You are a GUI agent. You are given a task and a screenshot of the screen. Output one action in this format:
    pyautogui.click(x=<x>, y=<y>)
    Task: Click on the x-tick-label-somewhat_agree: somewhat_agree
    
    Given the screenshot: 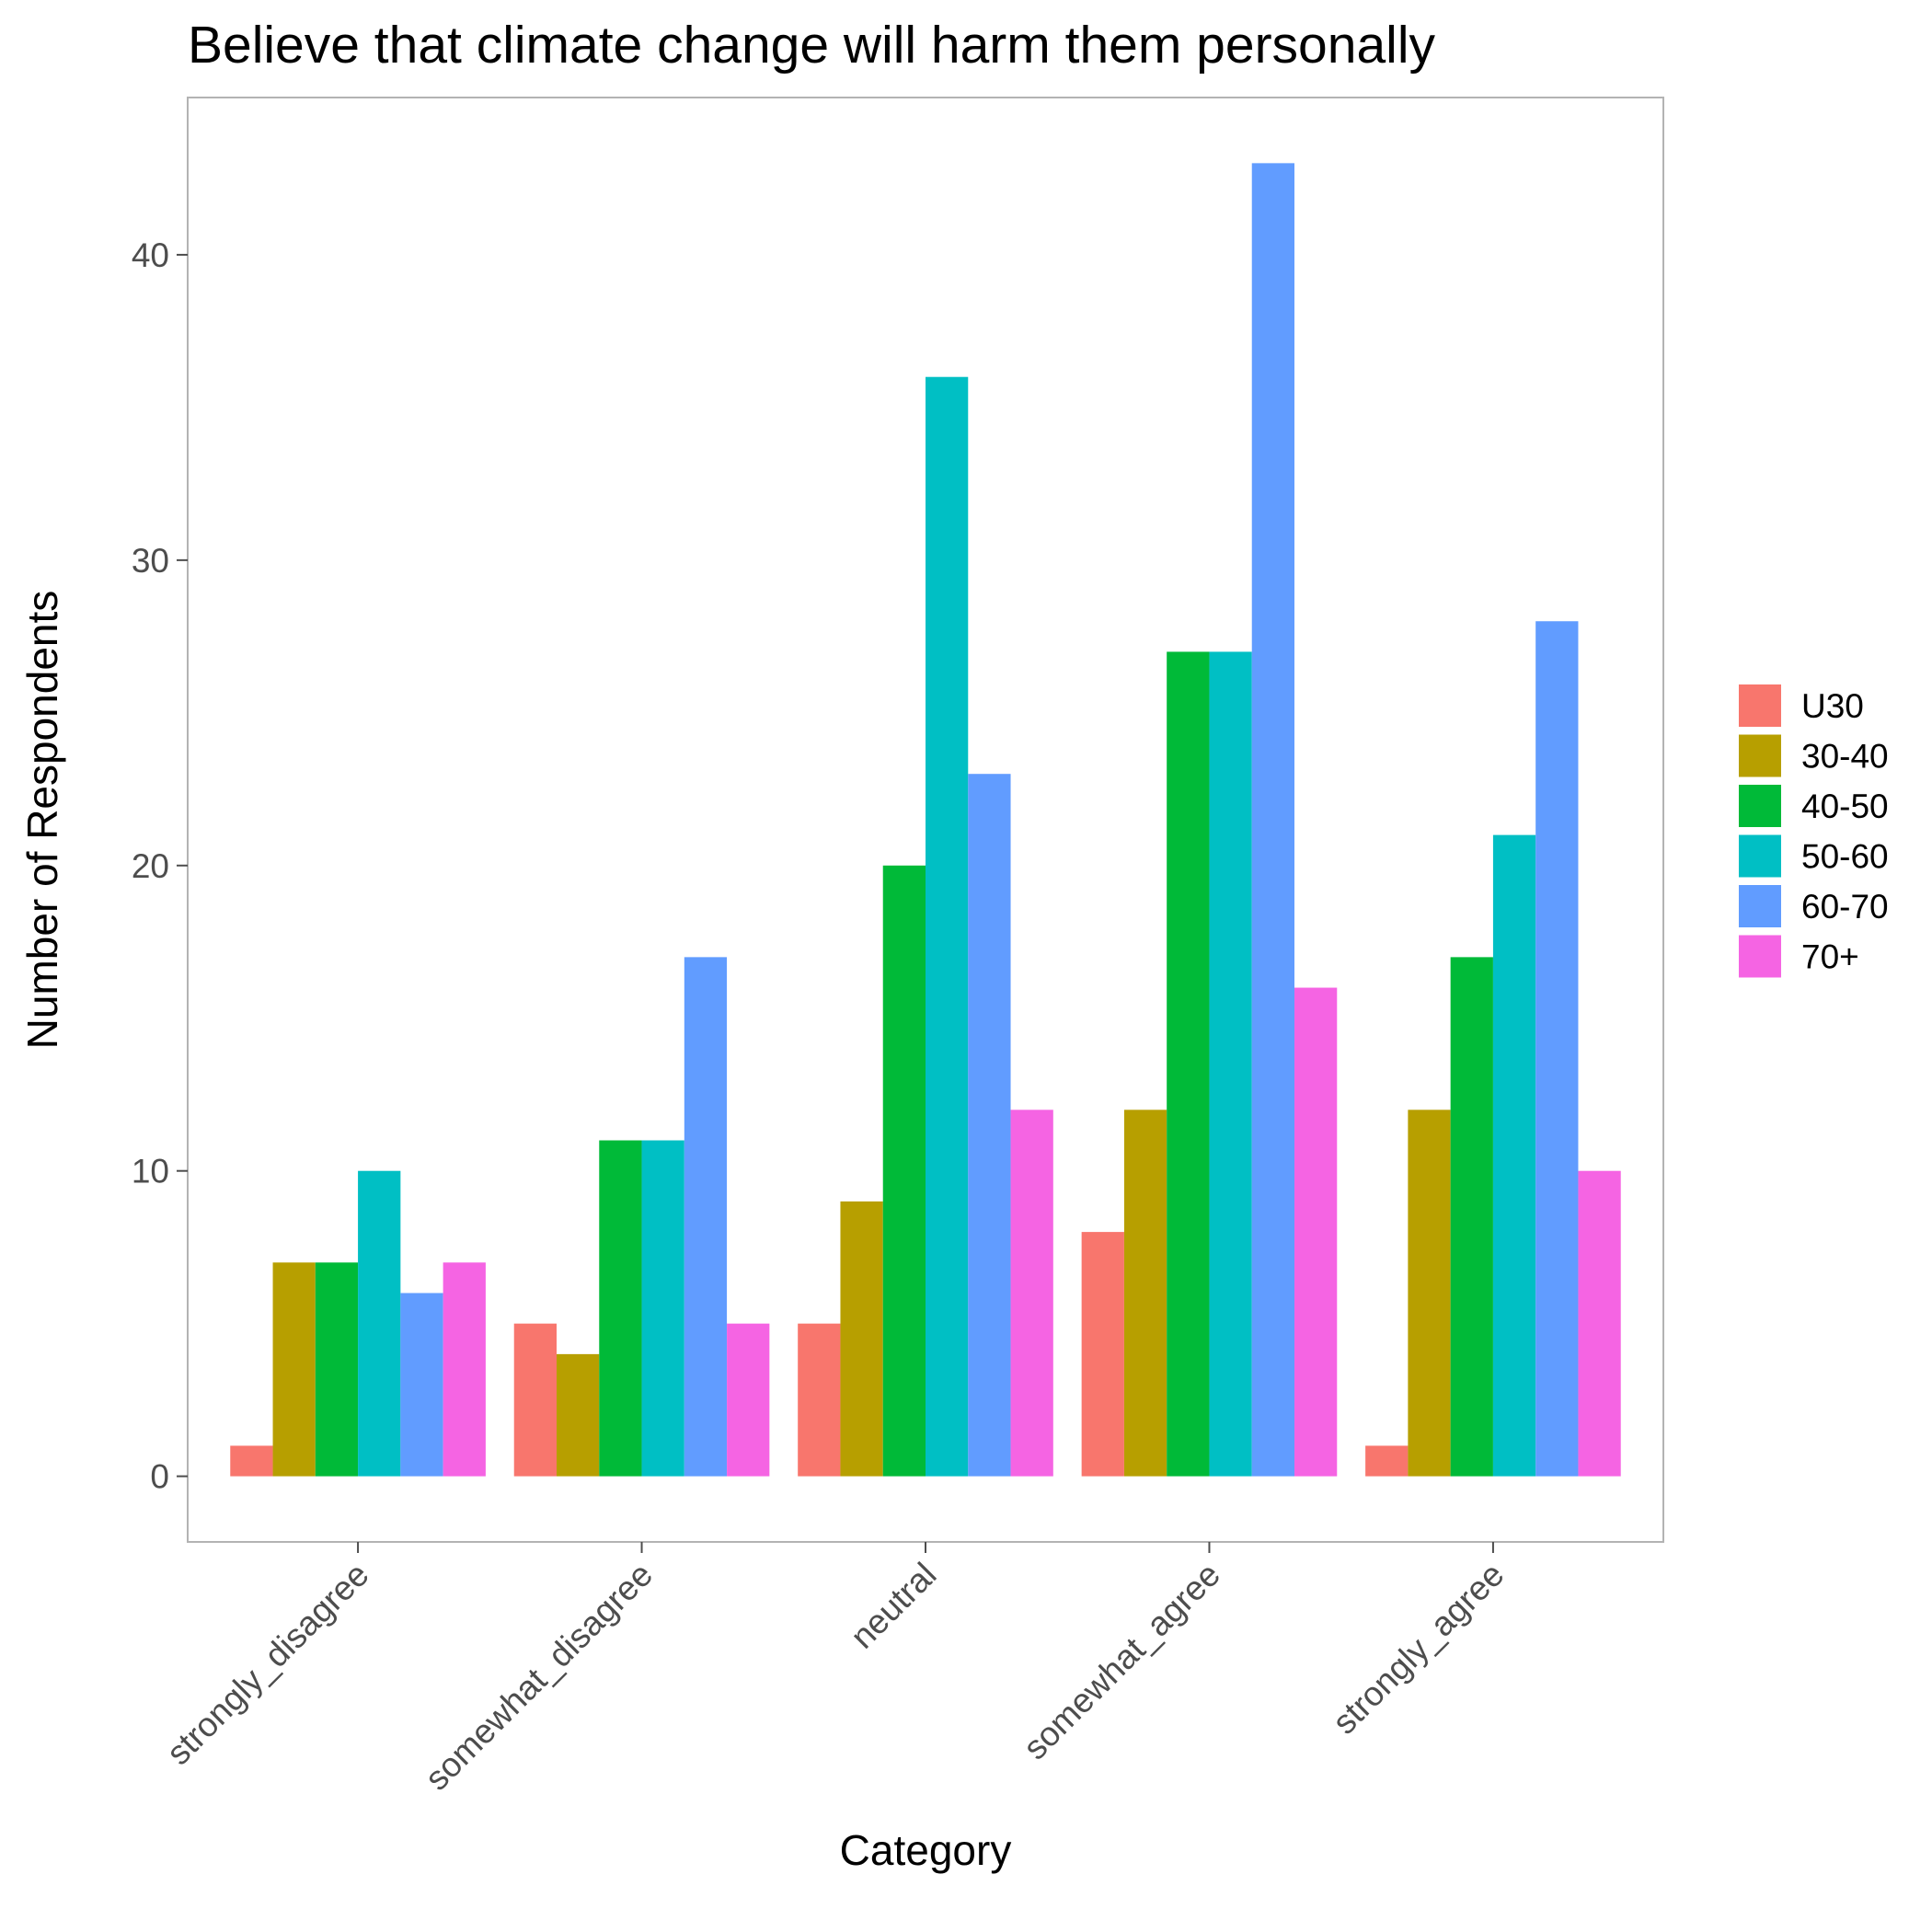 What is the action you would take?
    pyautogui.click(x=1121, y=1661)
    